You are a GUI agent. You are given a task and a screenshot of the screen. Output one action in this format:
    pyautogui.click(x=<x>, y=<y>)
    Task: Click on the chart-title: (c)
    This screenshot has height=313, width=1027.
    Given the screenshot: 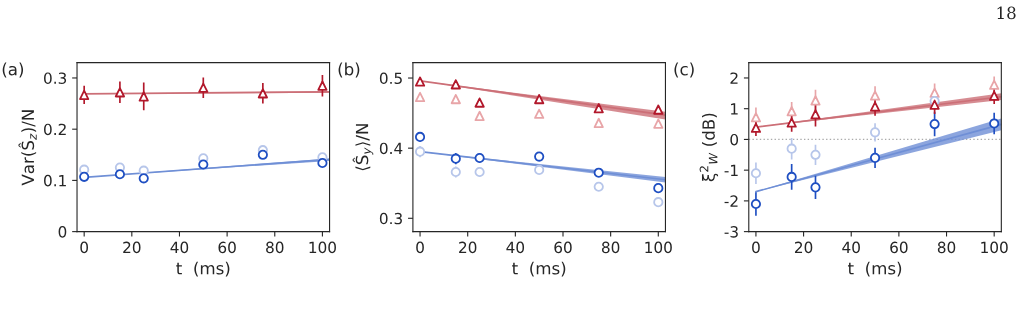 What is the action you would take?
    pyautogui.click(x=684, y=70)
    